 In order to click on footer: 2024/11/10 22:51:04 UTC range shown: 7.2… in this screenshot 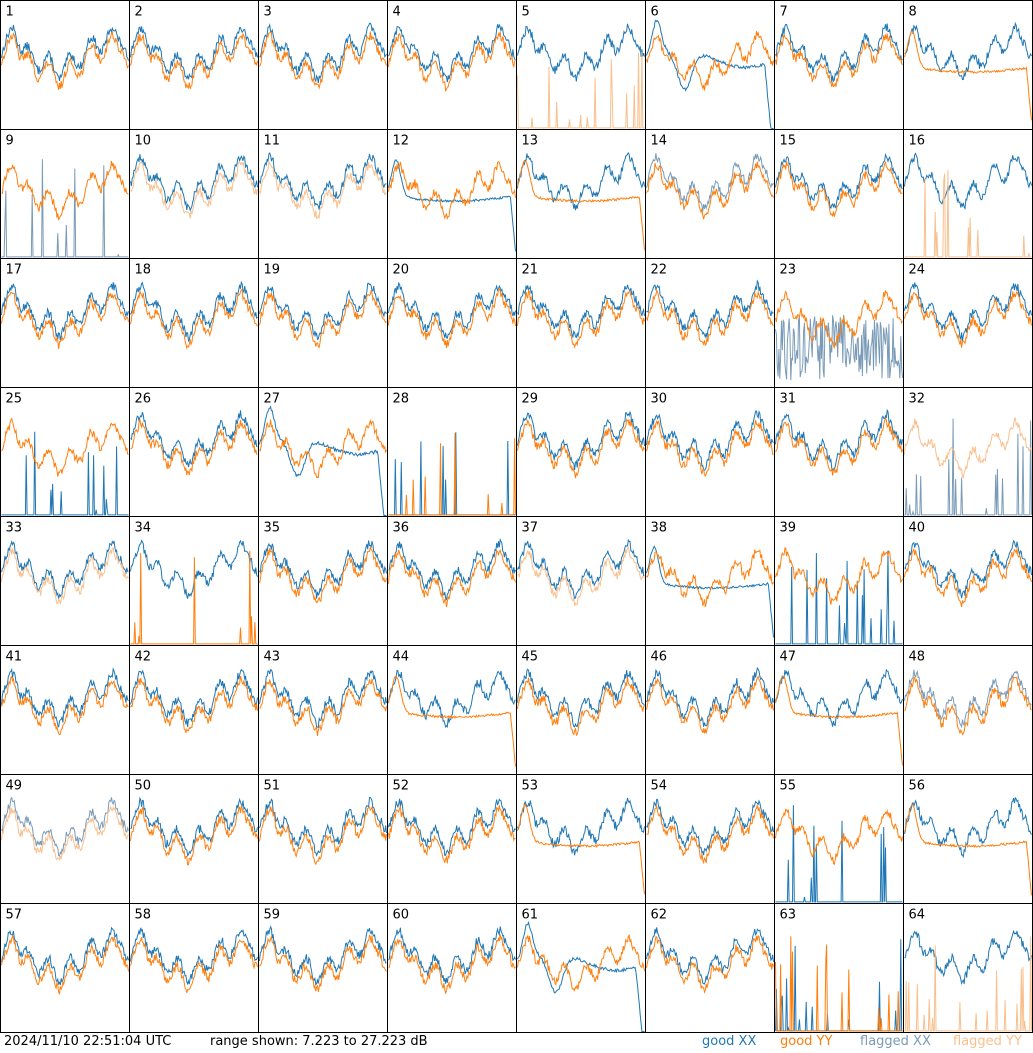, I will do `click(516, 1043)`.